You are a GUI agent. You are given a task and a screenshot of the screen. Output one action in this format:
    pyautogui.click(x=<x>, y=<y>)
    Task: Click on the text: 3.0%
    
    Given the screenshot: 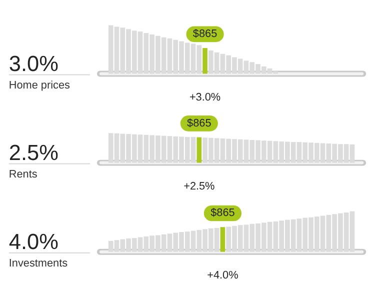 What is the action you would take?
    pyautogui.click(x=33, y=63)
    